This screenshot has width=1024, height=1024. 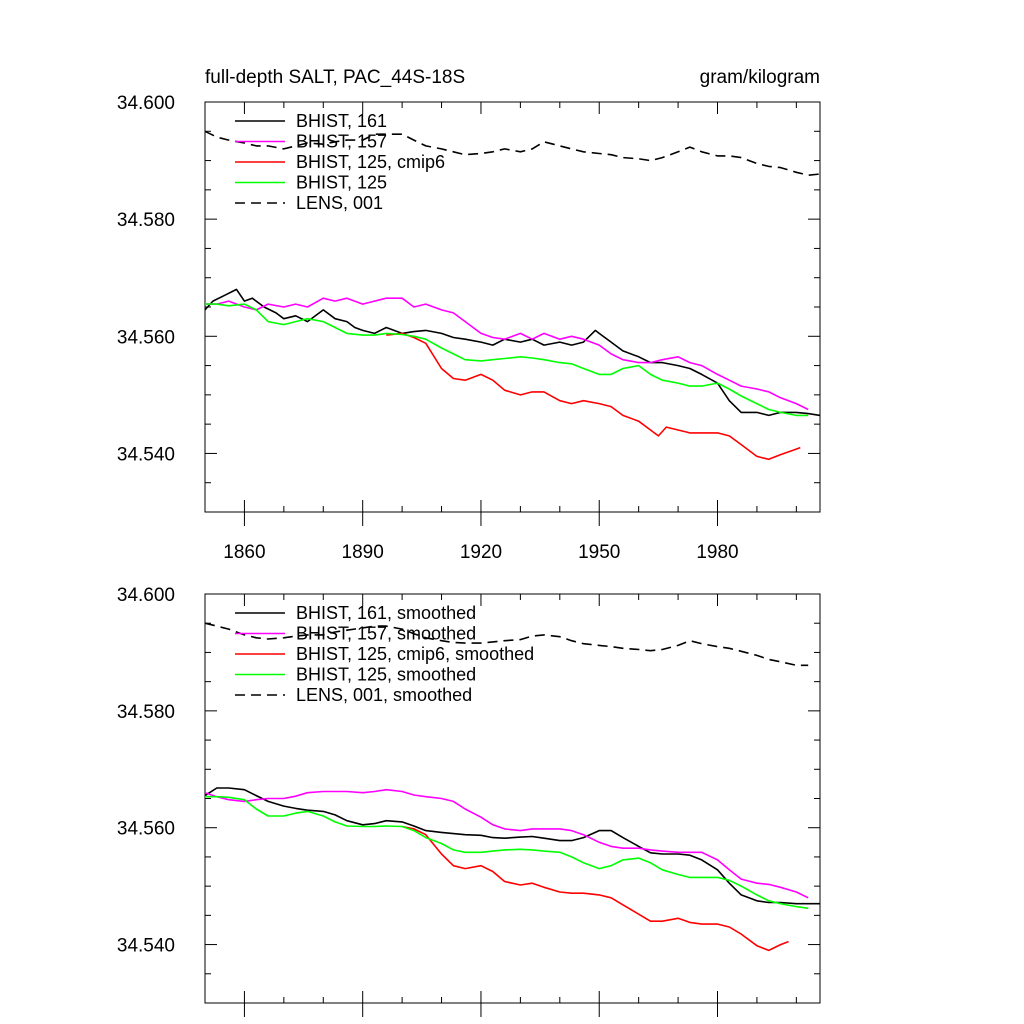 What do you see at coordinates (386, 613) in the screenshot?
I see `legend-label: BHIST, 161, smoothed` at bounding box center [386, 613].